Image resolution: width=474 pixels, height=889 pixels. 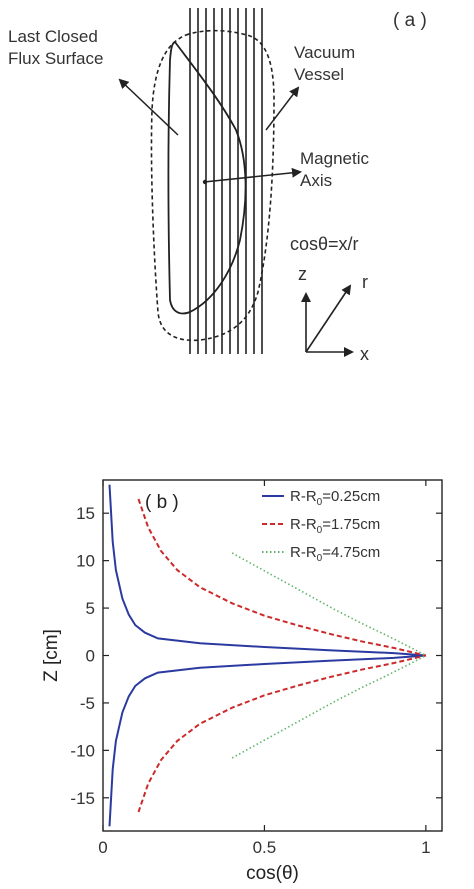 What do you see at coordinates (425, 847) in the screenshot?
I see `x-tick-label: 1` at bounding box center [425, 847].